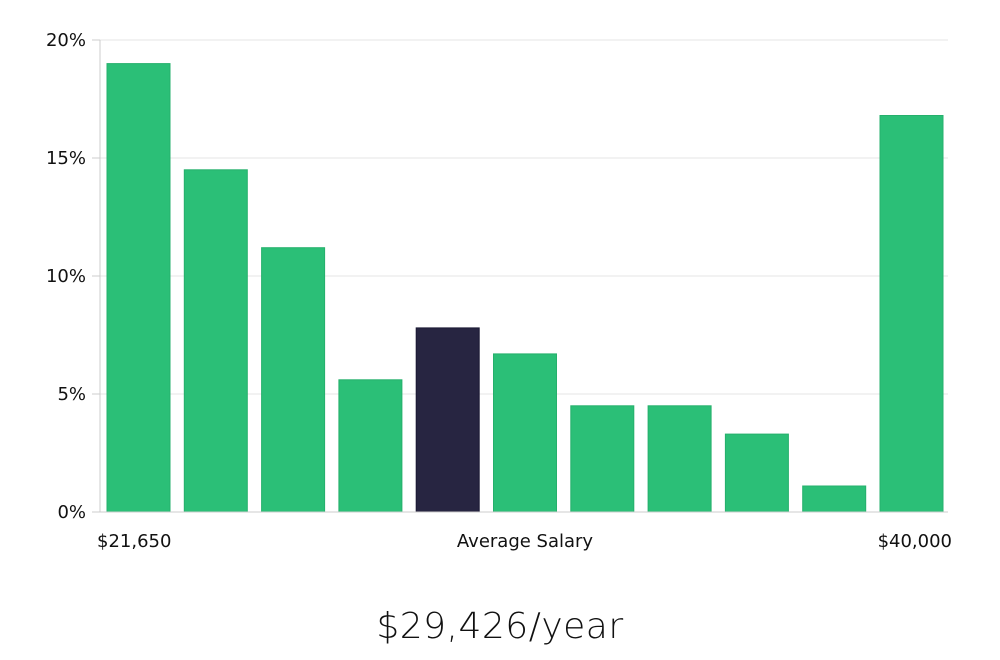  I want to click on y-tick-labels: 0% 5% 10% 15% 20%, so click(66, 276).